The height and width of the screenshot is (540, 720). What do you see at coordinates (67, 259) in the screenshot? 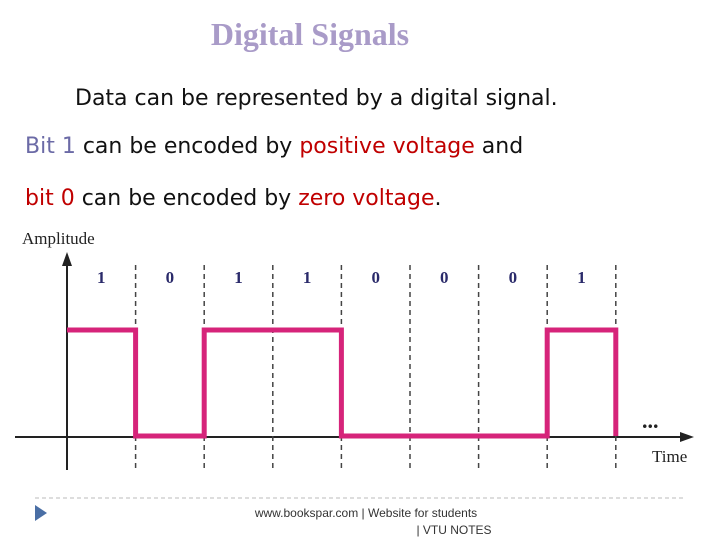
I see `y-axis-arrow` at bounding box center [67, 259].